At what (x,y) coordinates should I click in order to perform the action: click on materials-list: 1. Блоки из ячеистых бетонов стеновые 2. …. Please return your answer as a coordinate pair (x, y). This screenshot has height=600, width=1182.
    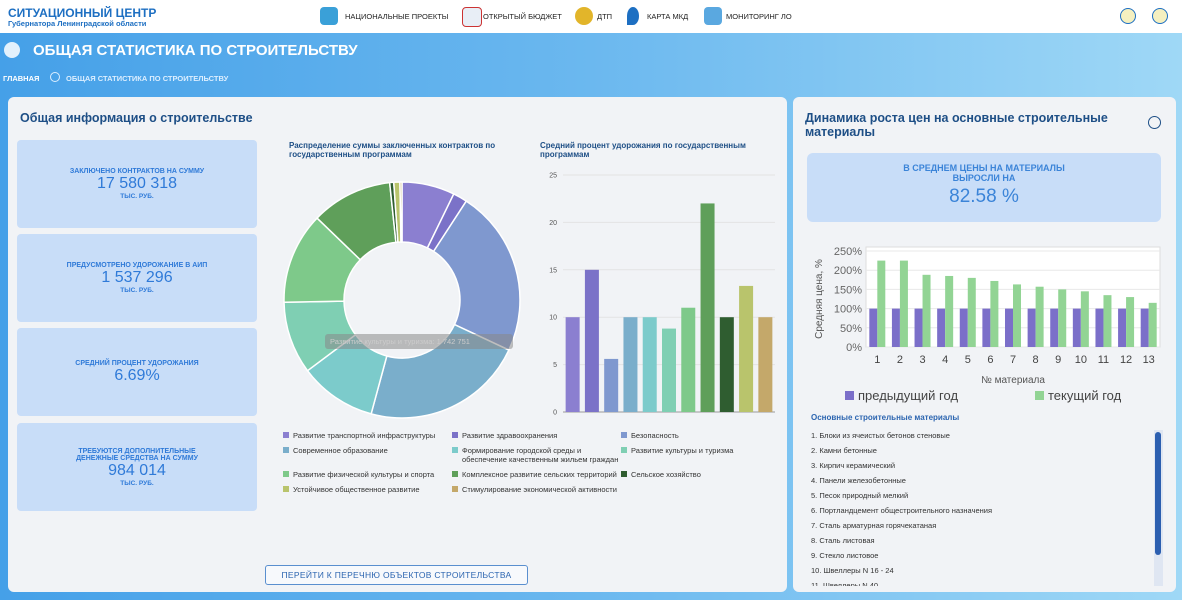
    Looking at the image, I should click on (981, 508).